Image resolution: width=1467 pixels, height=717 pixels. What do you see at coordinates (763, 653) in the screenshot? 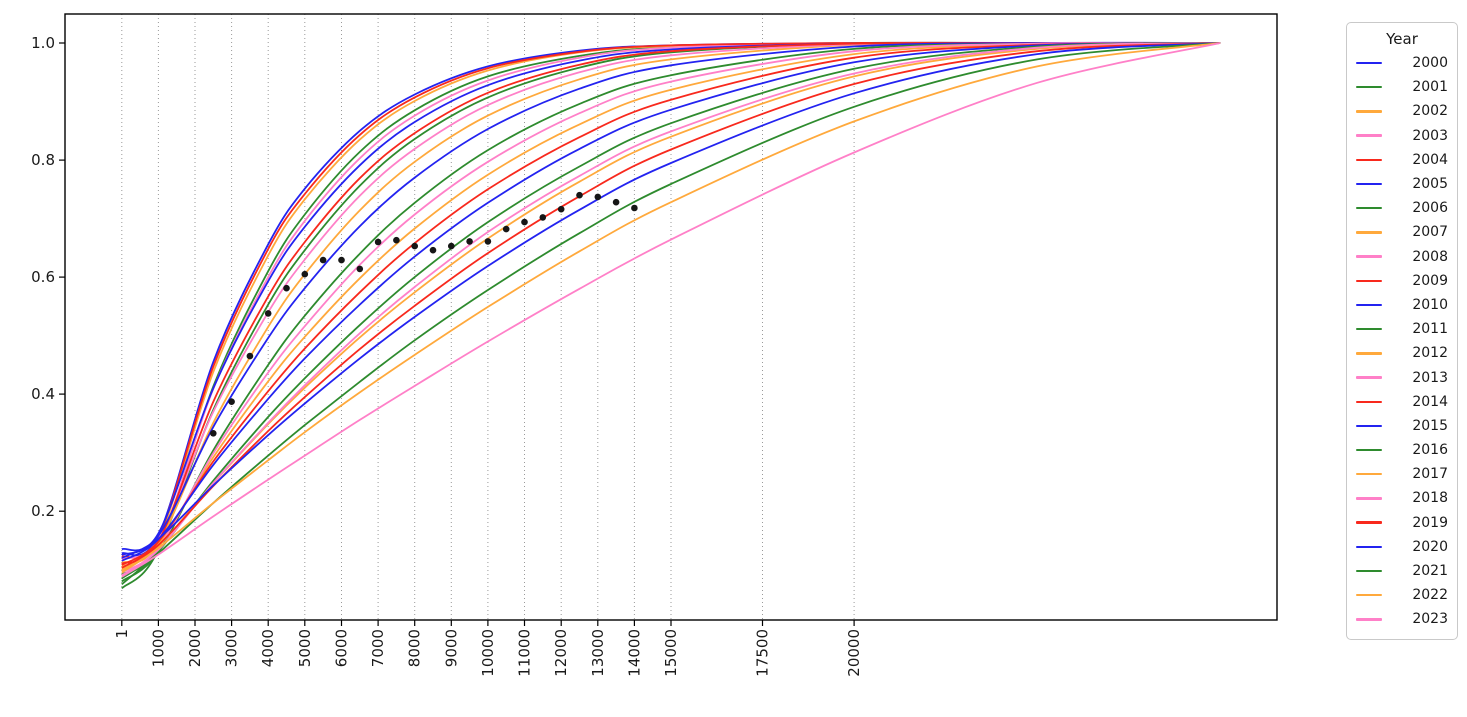
I see `x-tick-label: 17500` at bounding box center [763, 653].